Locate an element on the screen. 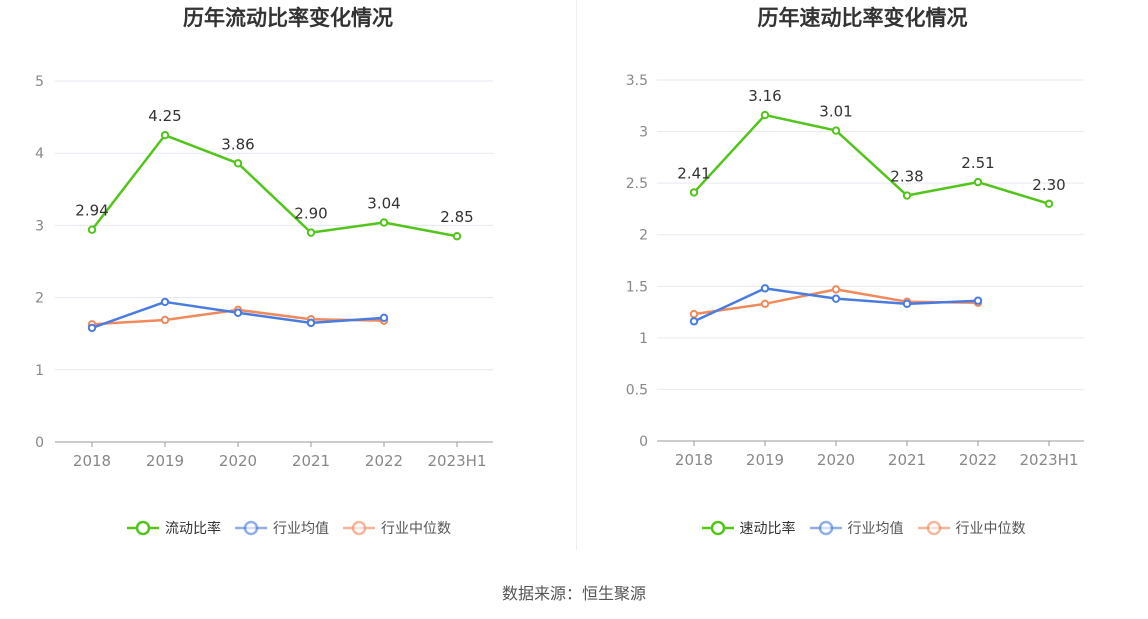  legend-item: 速动比率 is located at coordinates (748, 527).